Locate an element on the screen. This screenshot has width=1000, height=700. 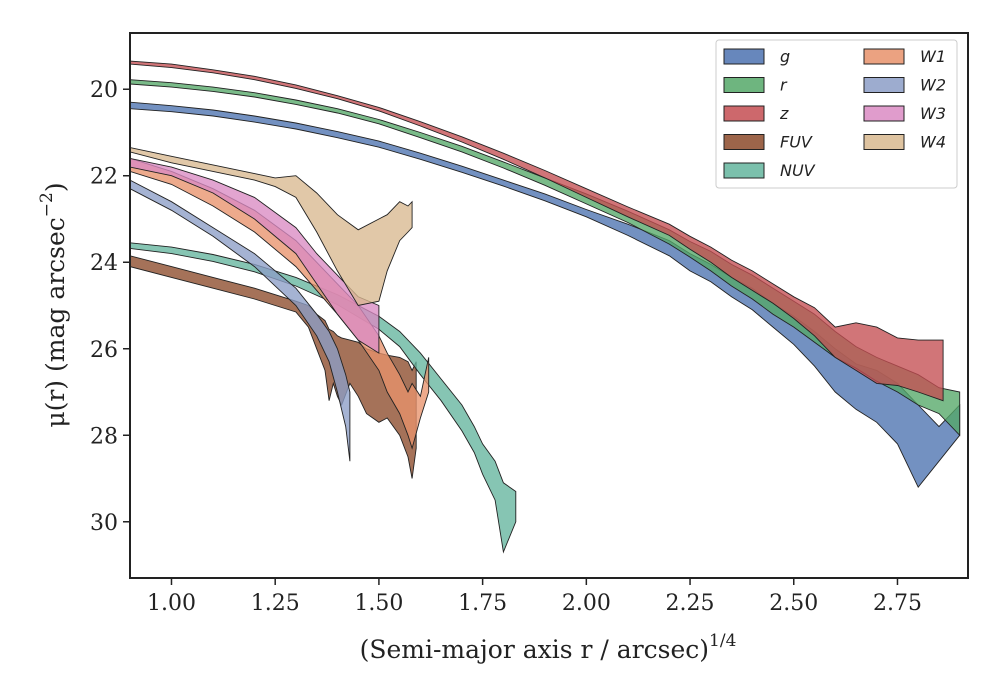
x-tick-label: 2.50 is located at coordinates (793, 603).